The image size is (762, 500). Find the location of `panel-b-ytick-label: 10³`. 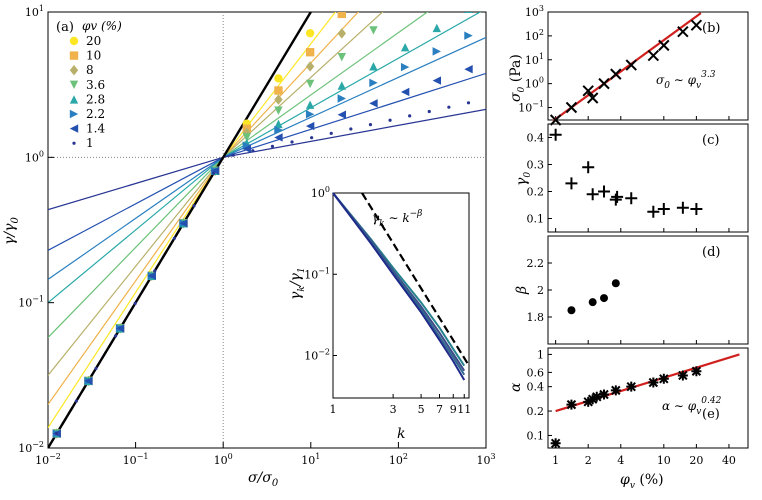

panel-b-ytick-label: 10³ is located at coordinates (534, 11).